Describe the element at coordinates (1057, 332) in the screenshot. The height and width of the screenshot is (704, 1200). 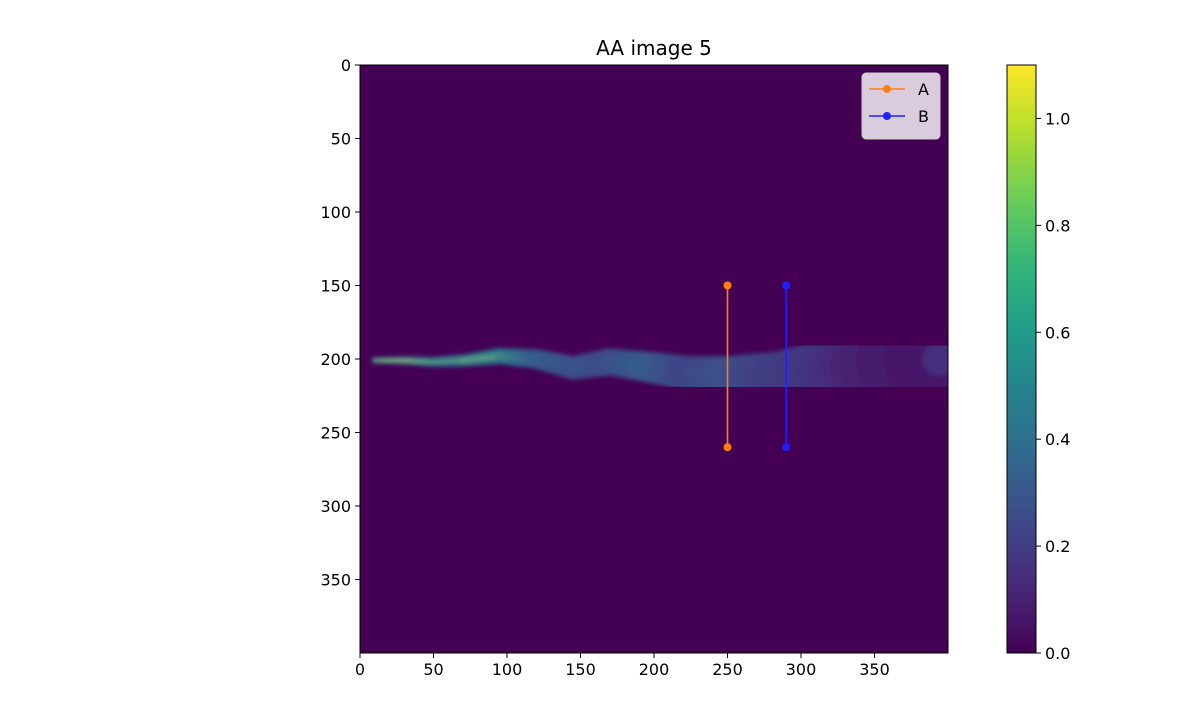
I see `colorbar-tick-label: 0.6` at that location.